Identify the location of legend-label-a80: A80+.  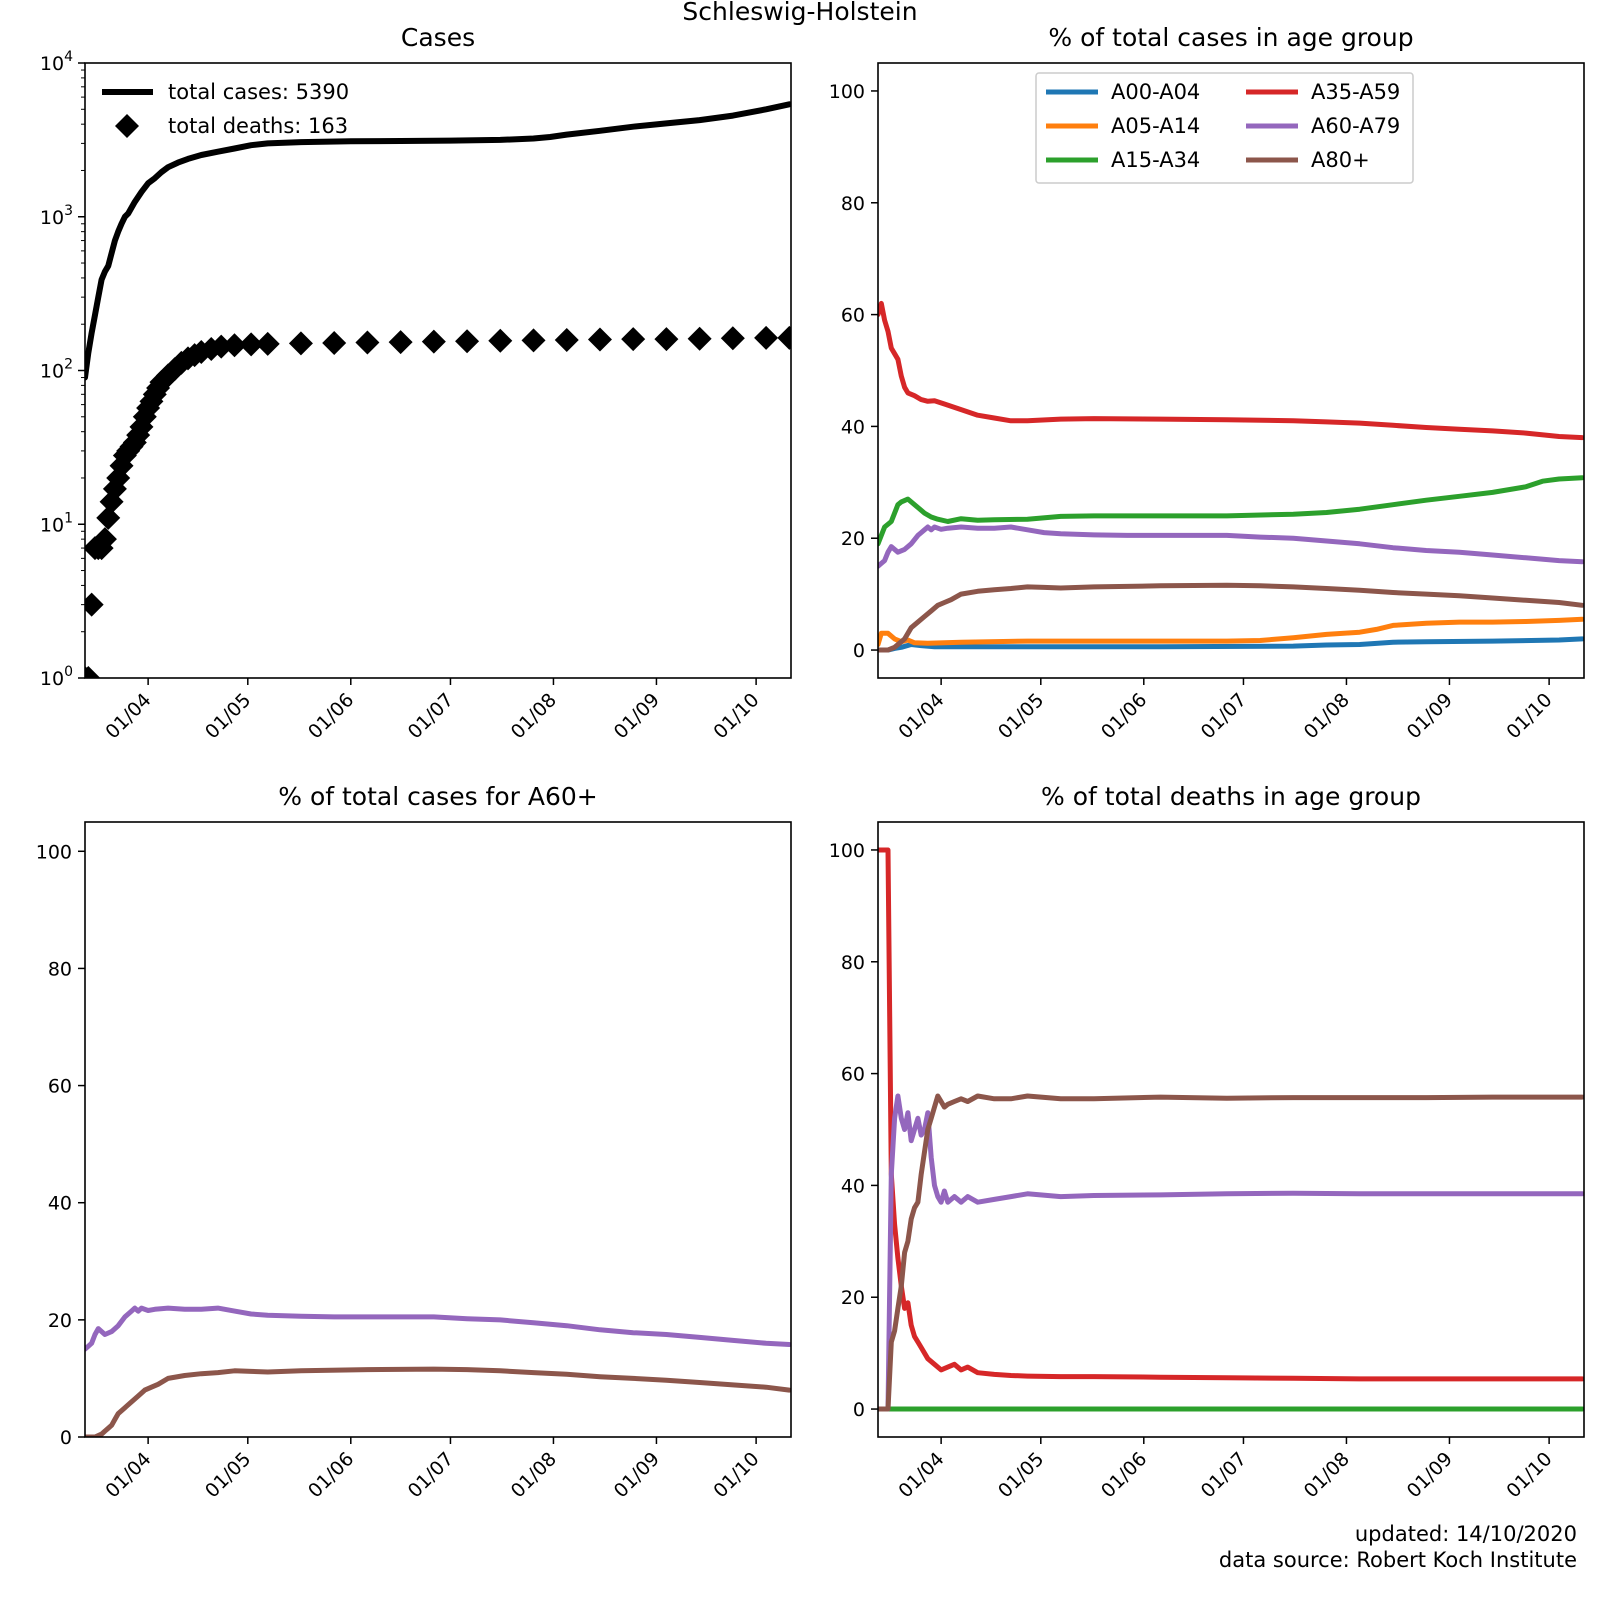
(1340, 160).